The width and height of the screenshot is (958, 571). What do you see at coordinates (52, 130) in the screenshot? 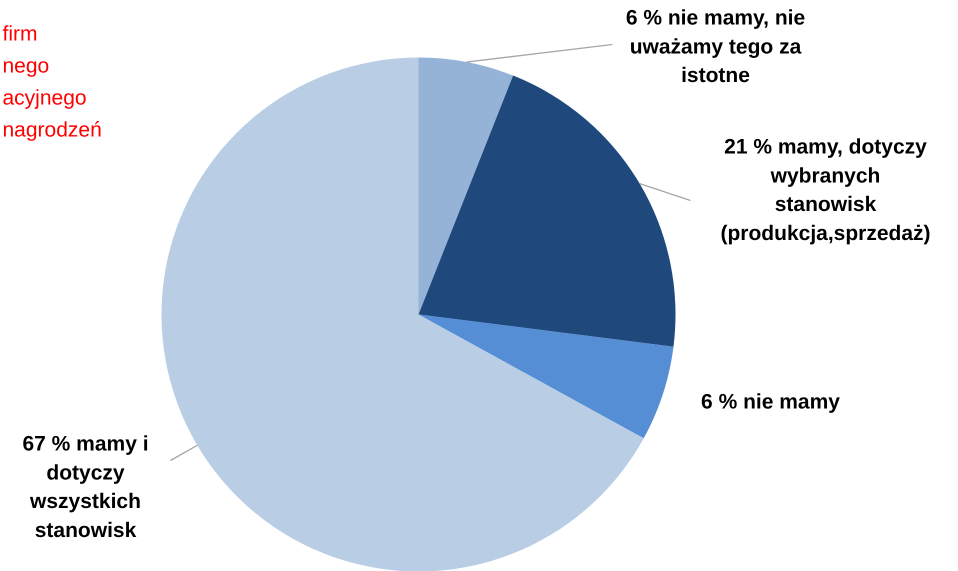
I see `text: nagrodzeń` at bounding box center [52, 130].